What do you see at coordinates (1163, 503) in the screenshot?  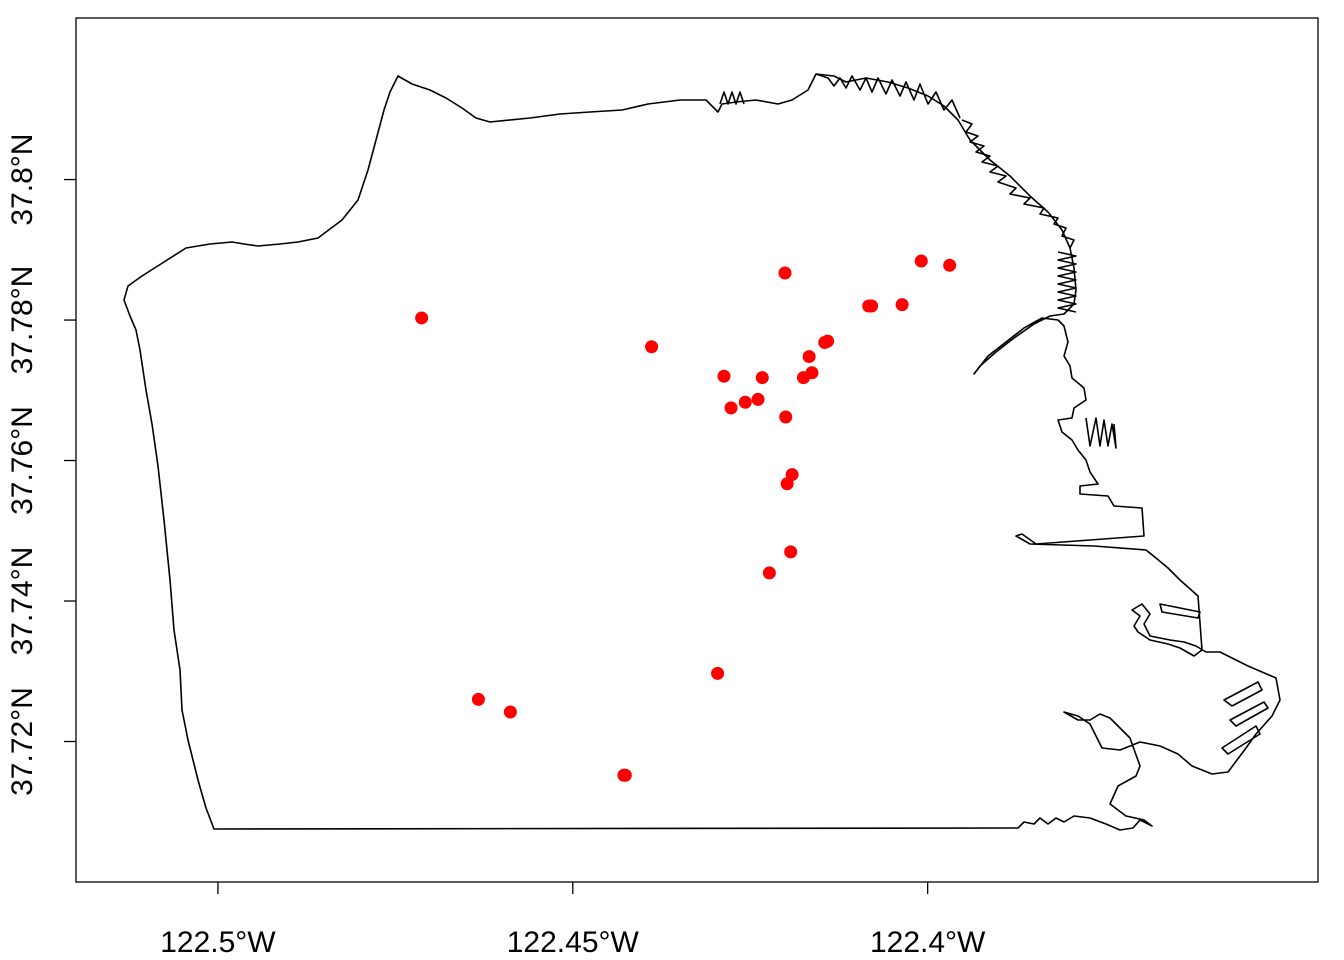 I see `east-piers` at bounding box center [1163, 503].